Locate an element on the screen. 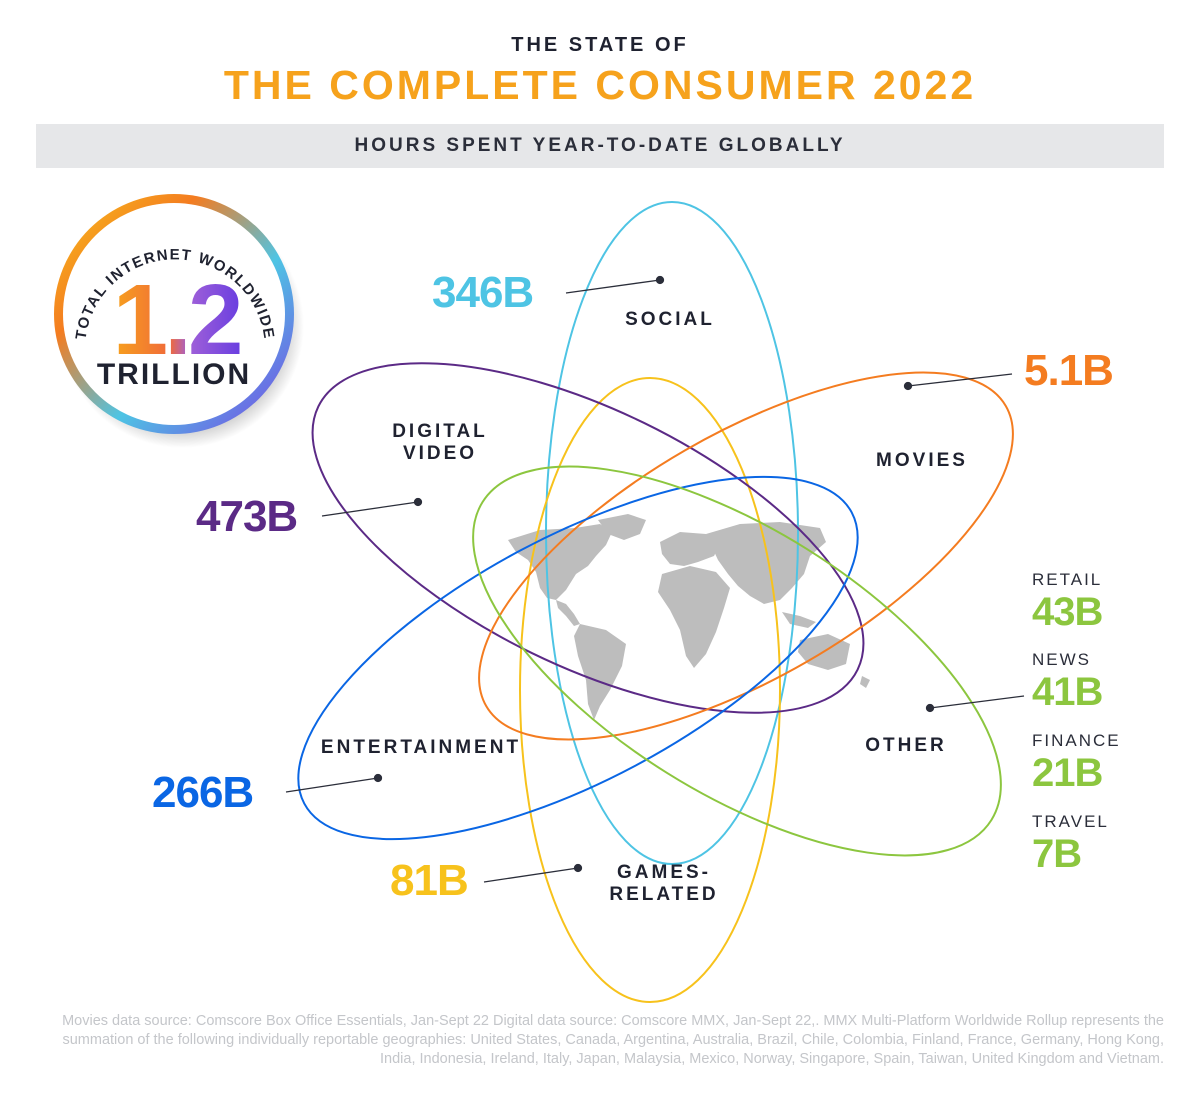  subtitle: HOURS SPENT YEAR-TO-DATE GLOBALLY is located at coordinates (600, 145).